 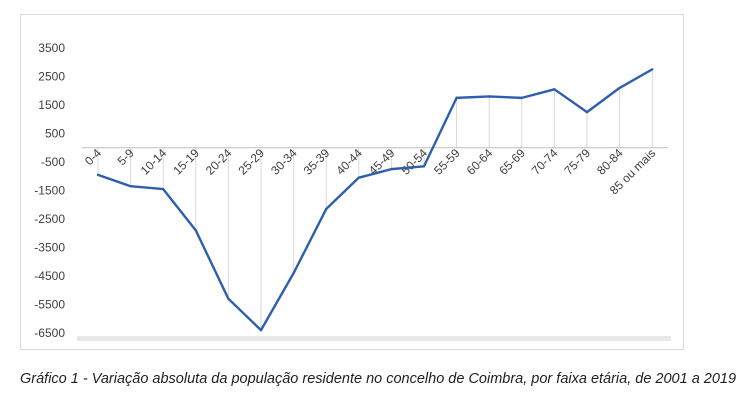 What do you see at coordinates (49, 305) in the screenshot?
I see `y-tick-label: -5500` at bounding box center [49, 305].